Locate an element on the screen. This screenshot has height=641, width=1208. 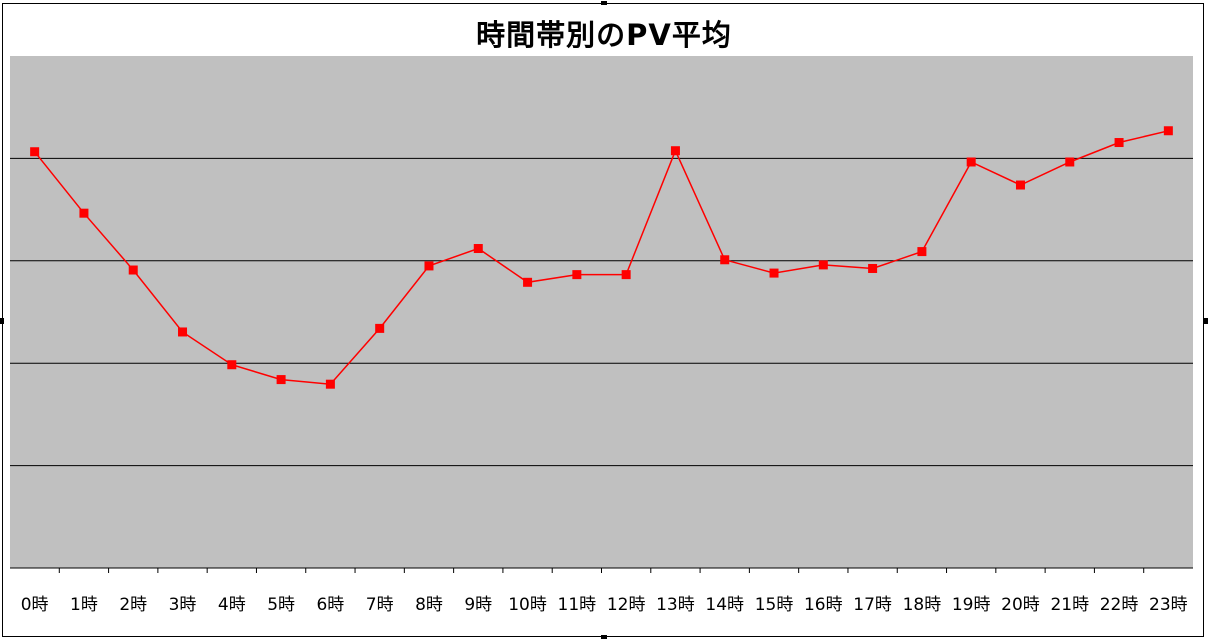
x-tick-label: 2時 is located at coordinates (133, 605).